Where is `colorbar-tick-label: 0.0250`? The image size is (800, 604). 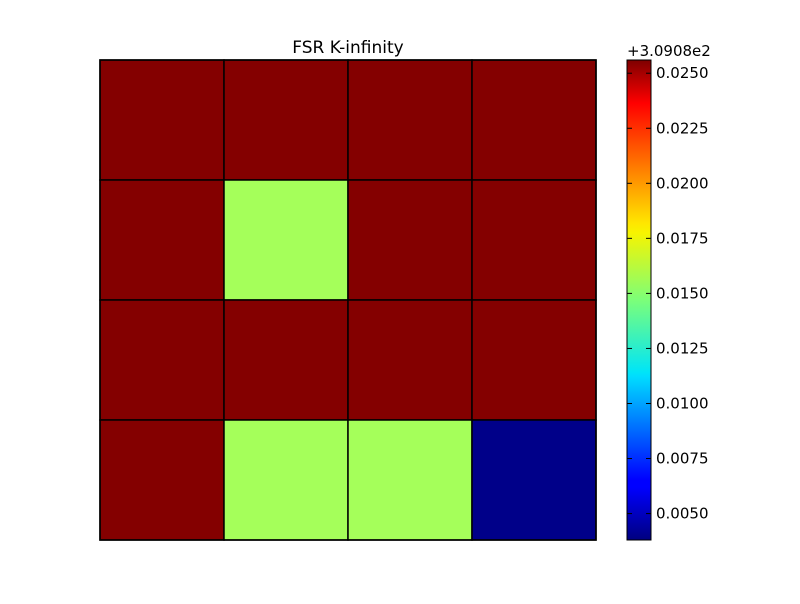 colorbar-tick-label: 0.0250 is located at coordinates (682, 73).